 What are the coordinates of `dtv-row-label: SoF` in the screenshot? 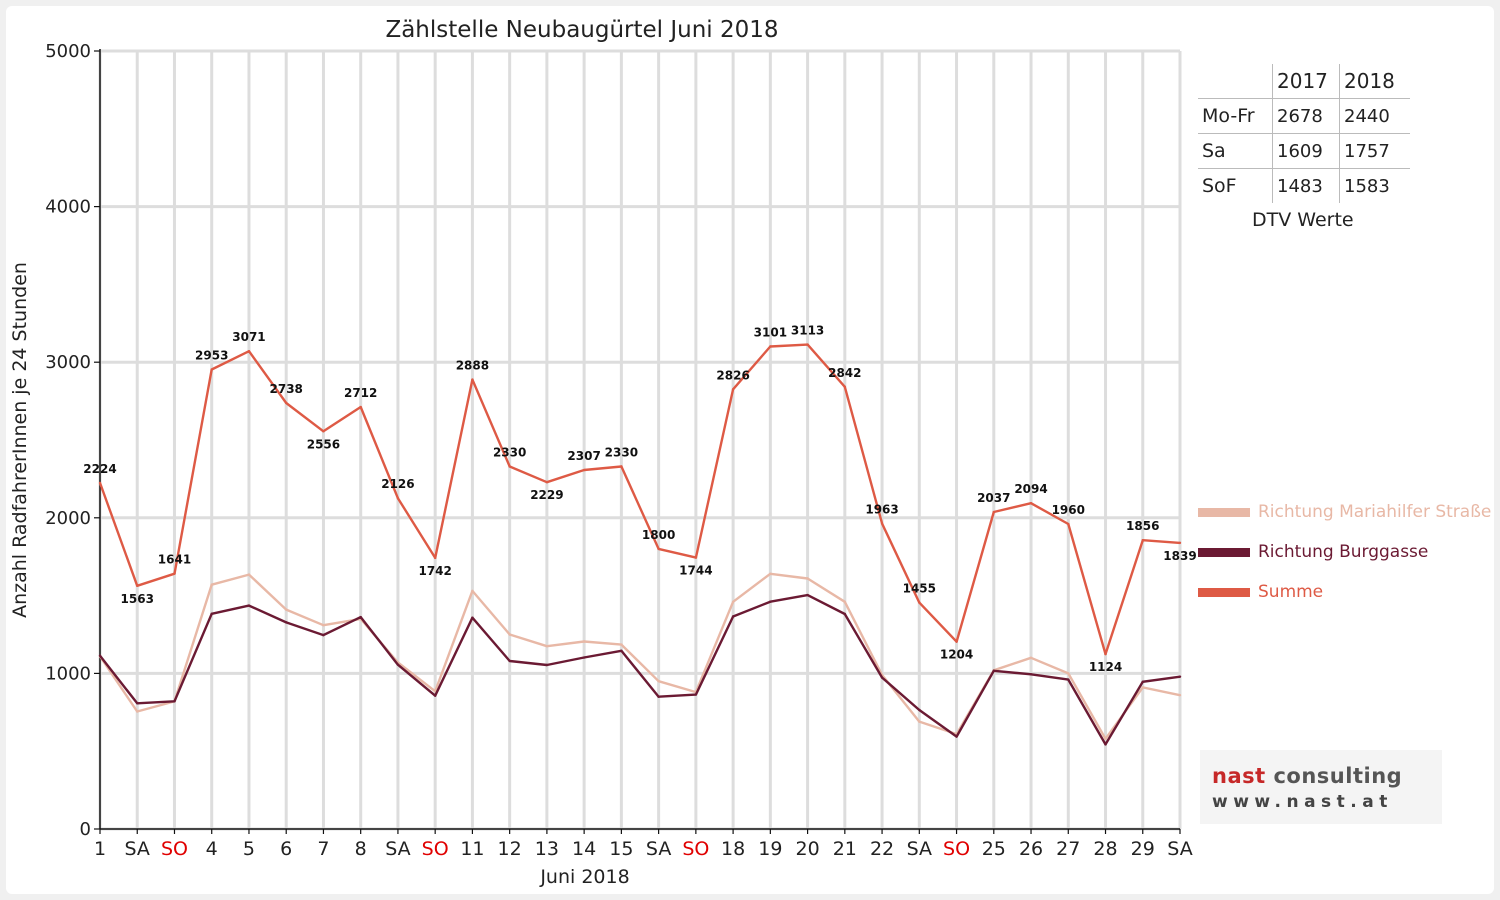 It's located at (1235, 185).